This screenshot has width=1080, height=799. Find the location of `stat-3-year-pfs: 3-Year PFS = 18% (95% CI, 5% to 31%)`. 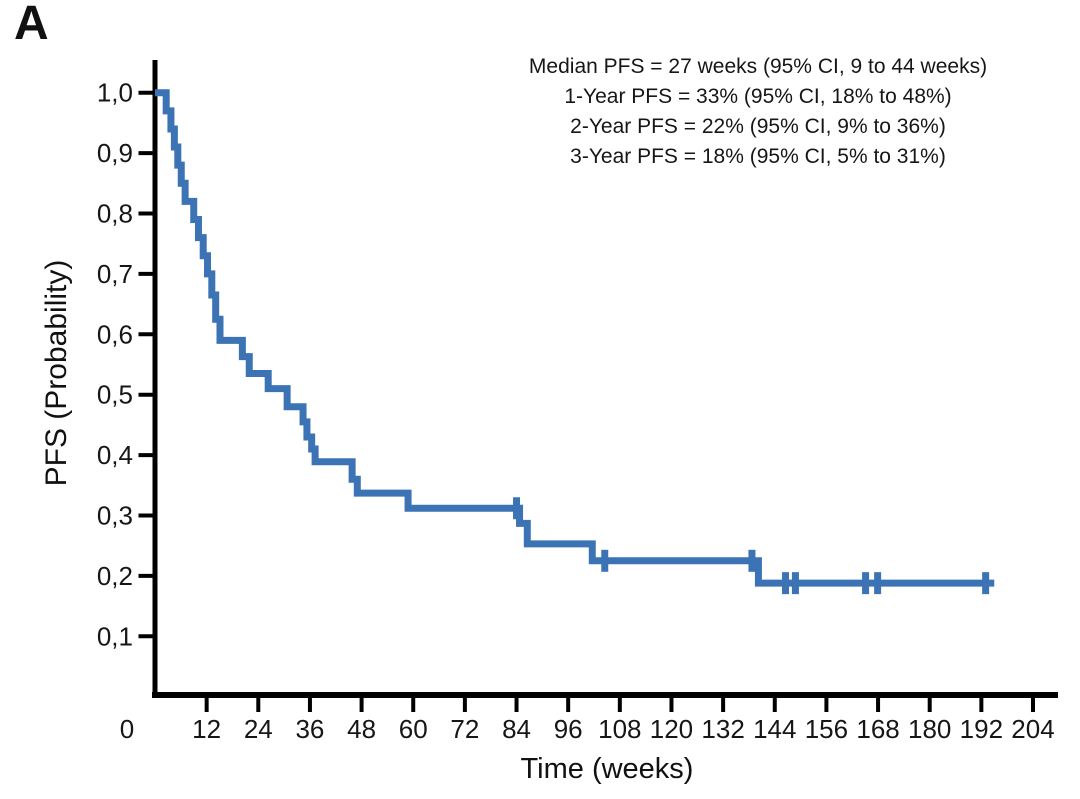

stat-3-year-pfs: 3-Year PFS = 18% (95% CI, 5% to 31%) is located at coordinates (758, 156).